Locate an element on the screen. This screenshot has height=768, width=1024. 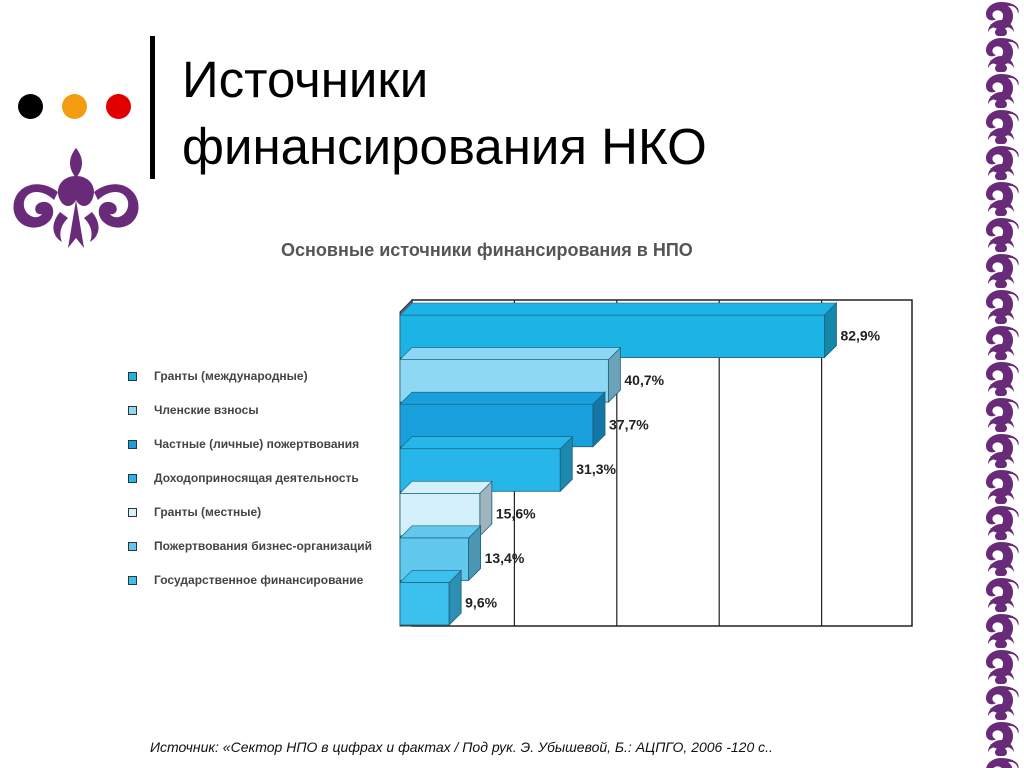
legend-label: Гранты (местные) is located at coordinates (208, 512).